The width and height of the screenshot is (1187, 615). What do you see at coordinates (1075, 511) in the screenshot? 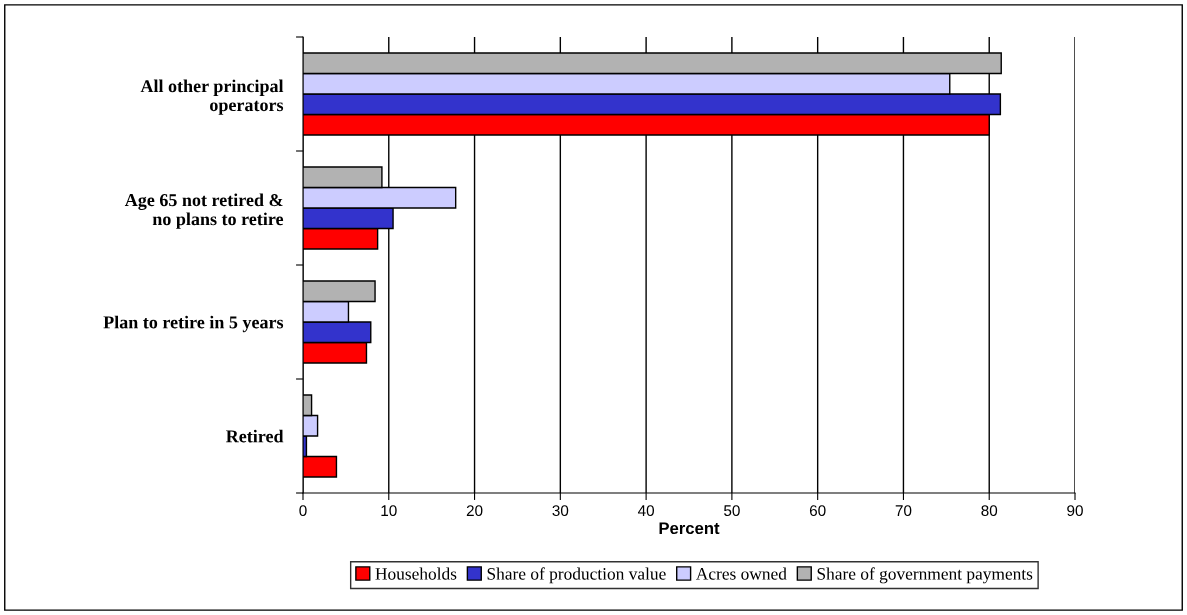
I see `x-tick-label: 90` at bounding box center [1075, 511].